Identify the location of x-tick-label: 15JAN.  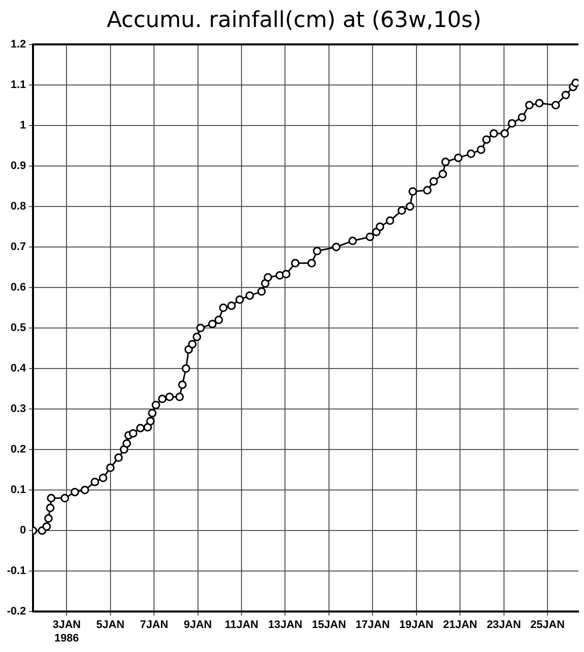
(329, 625).